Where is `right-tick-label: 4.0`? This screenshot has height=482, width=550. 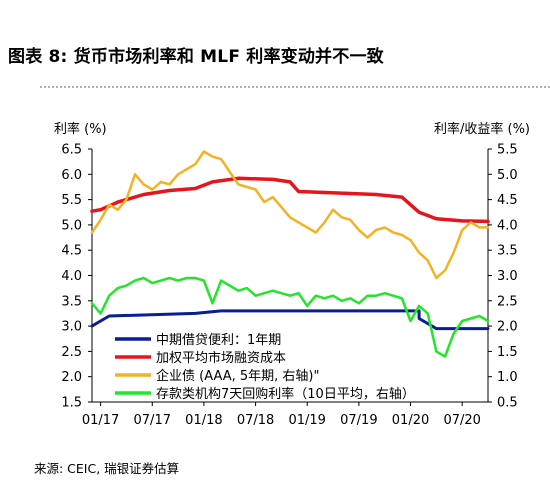 right-tick-label: 4.0 is located at coordinates (507, 225).